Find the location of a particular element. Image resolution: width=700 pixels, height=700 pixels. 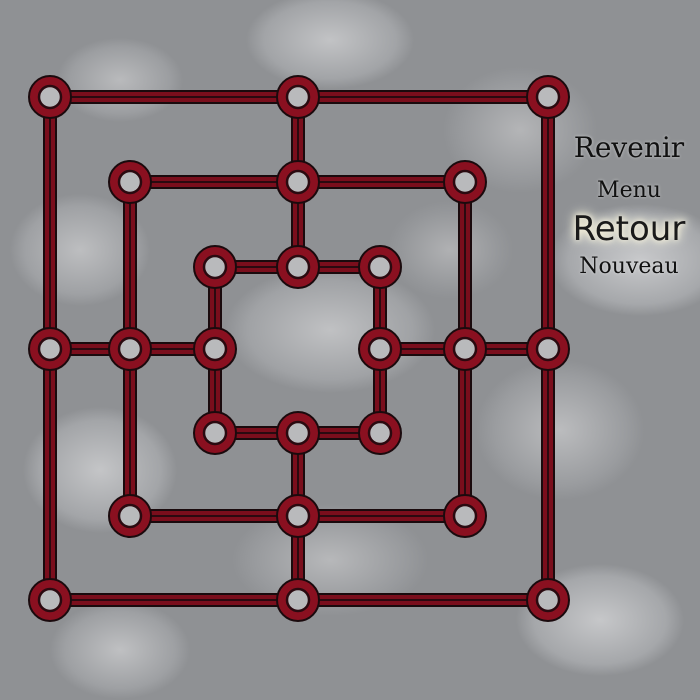

board-point-e3 is located at coordinates (380, 267).